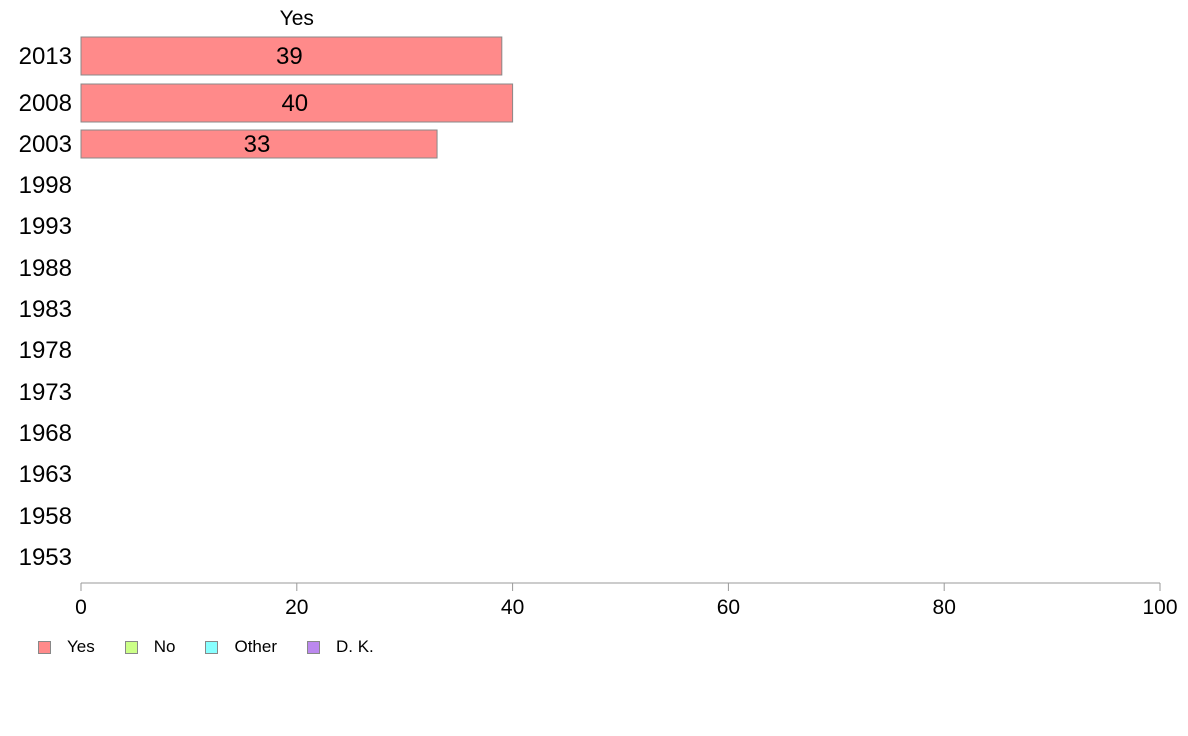 This screenshot has height=736, width=1188. What do you see at coordinates (728, 607) in the screenshot?
I see `x-tick-label-60: 60` at bounding box center [728, 607].